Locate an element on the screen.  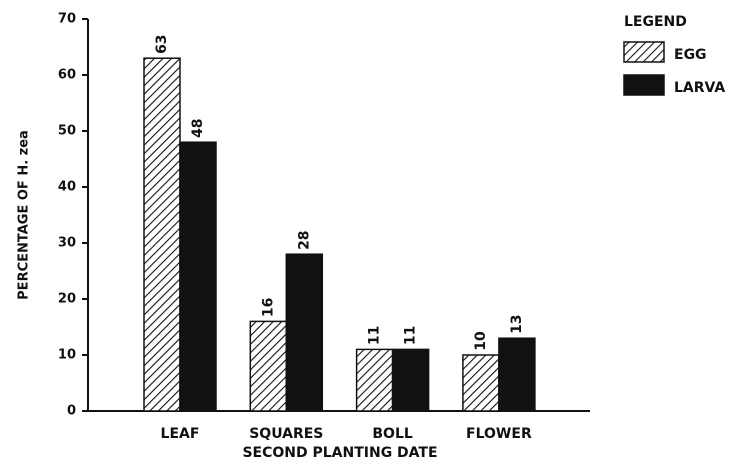
y-tick-label: 70 is located at coordinates (67, 19).